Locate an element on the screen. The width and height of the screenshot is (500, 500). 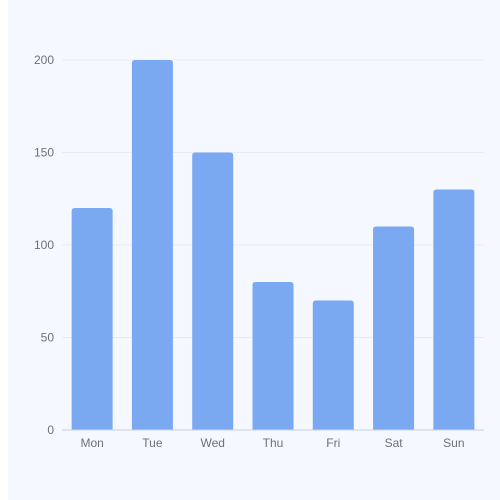
y-tick-label: 100 is located at coordinates (44, 245).